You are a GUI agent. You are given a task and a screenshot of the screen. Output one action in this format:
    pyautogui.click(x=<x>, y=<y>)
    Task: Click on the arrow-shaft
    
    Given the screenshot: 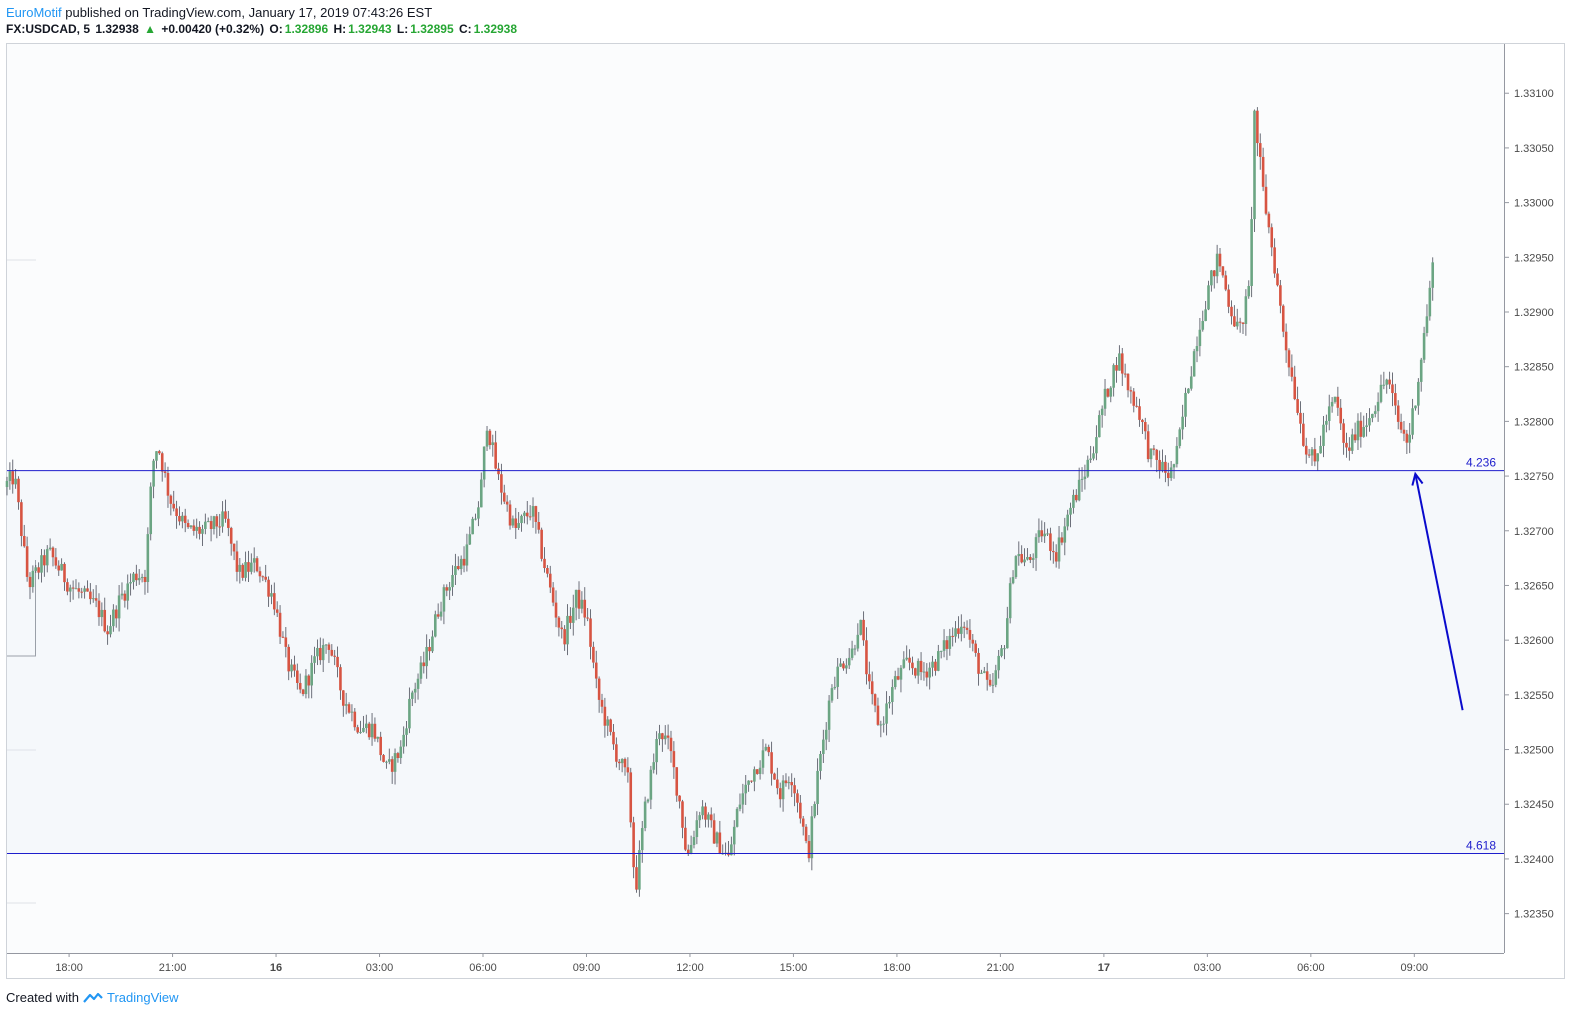 What is the action you would take?
    pyautogui.click(x=1439, y=592)
    